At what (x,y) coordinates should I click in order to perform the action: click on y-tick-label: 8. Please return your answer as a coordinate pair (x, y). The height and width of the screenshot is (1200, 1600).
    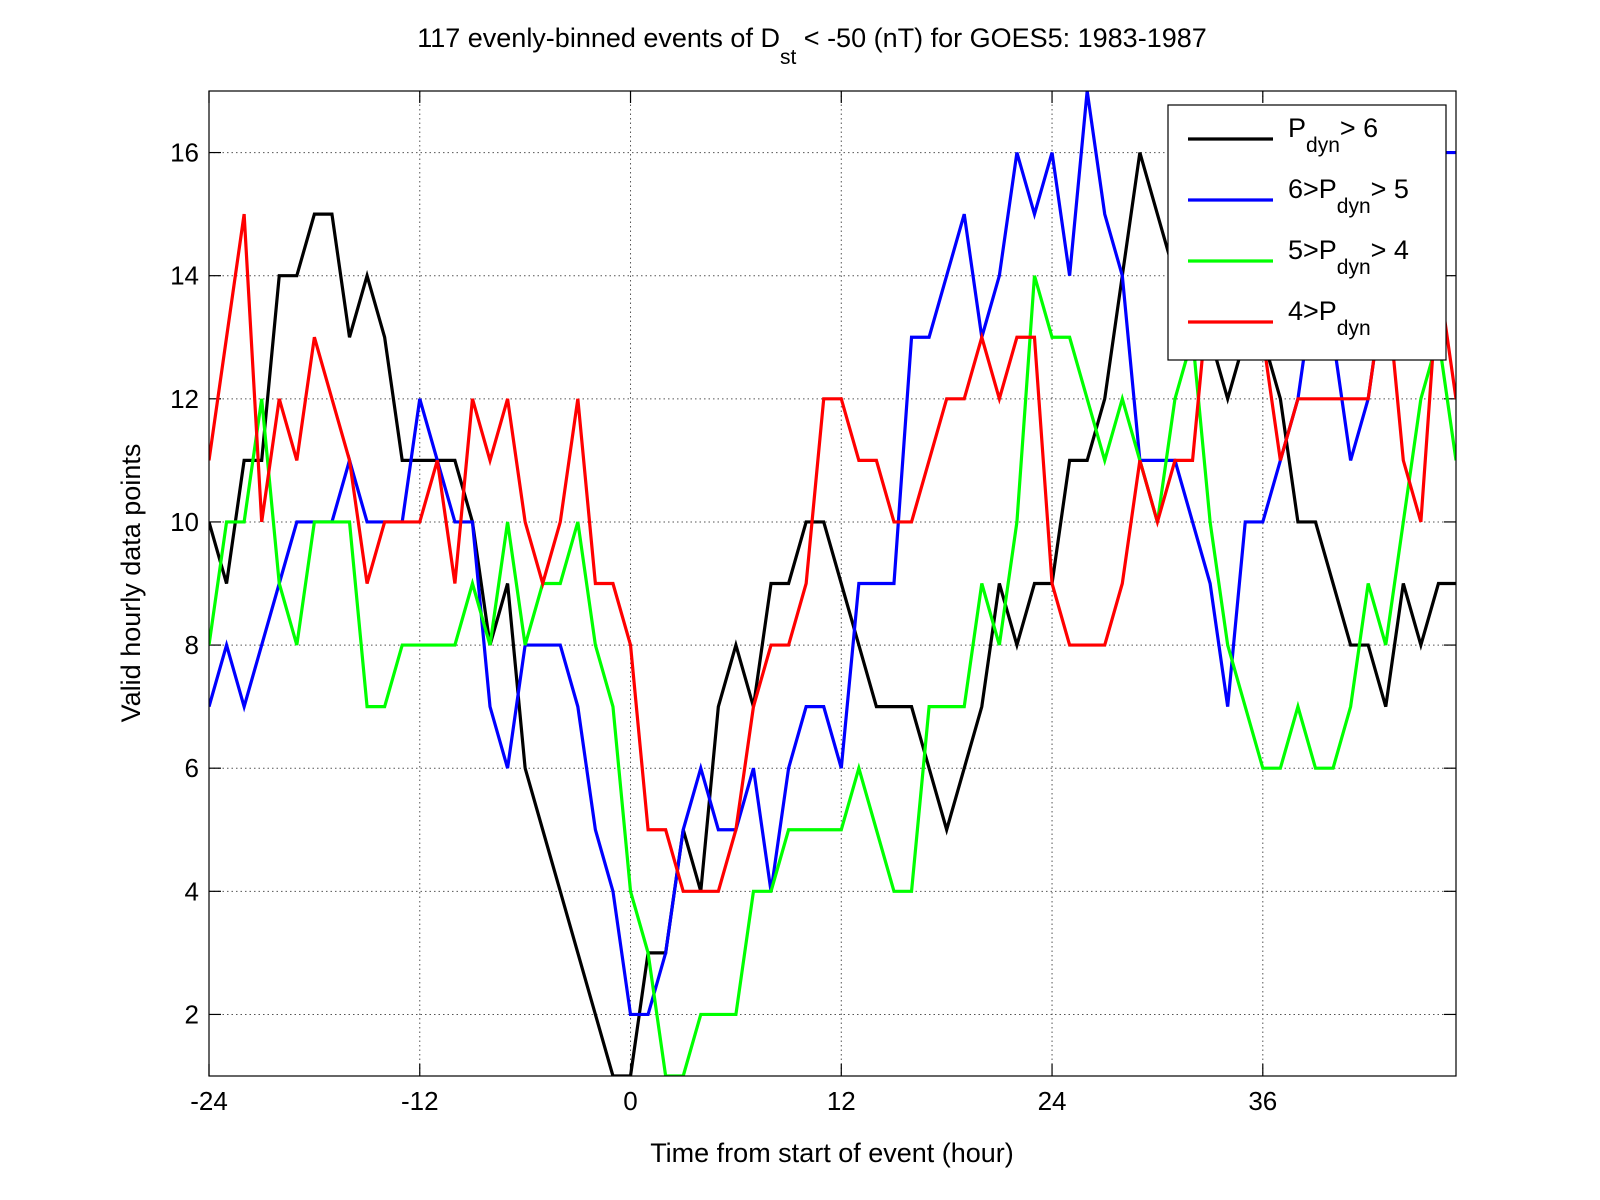
    Looking at the image, I should click on (192, 645).